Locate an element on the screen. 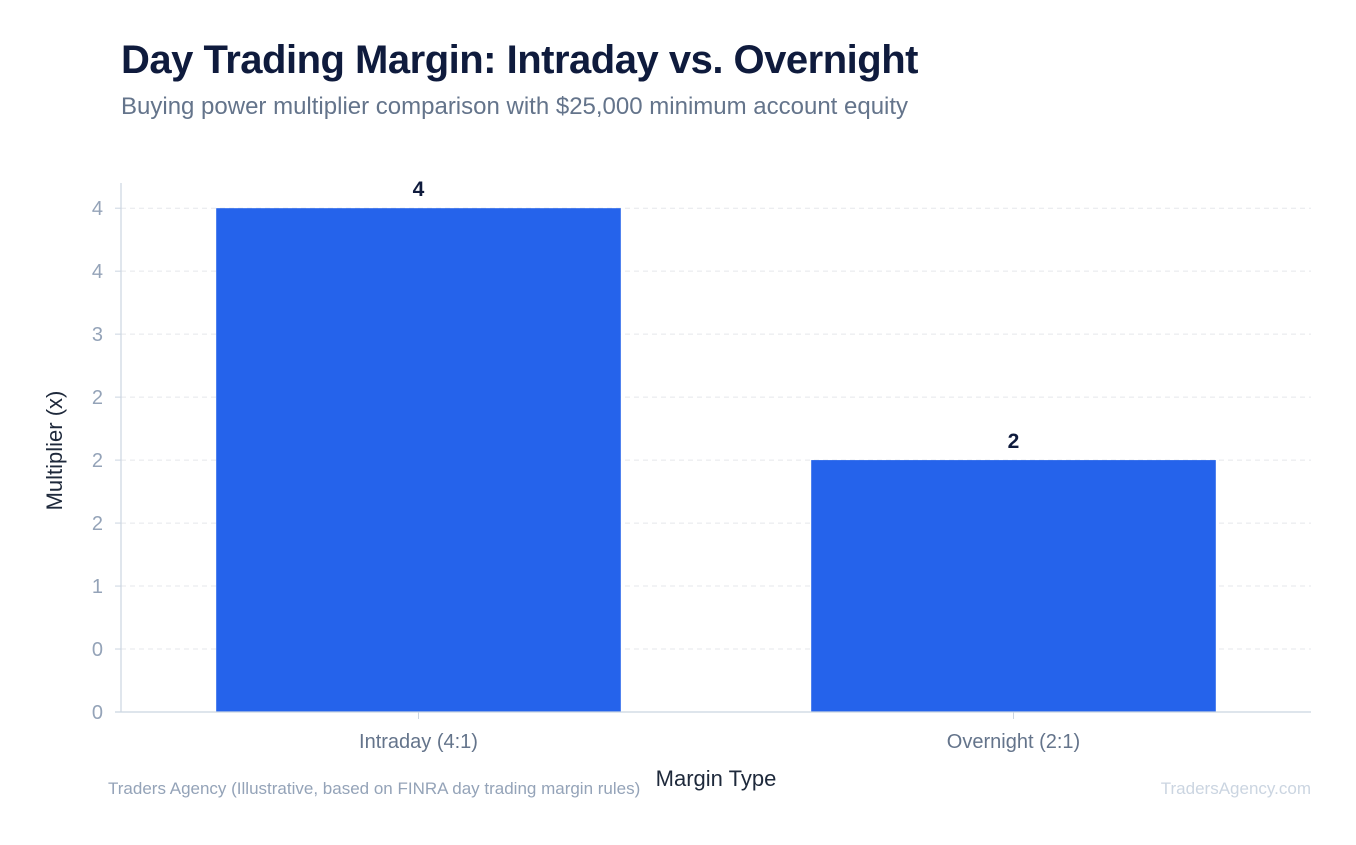 Image resolution: width=1356 pixels, height=845 pixels. x-axis-title: Margin Type is located at coordinates (716, 778).